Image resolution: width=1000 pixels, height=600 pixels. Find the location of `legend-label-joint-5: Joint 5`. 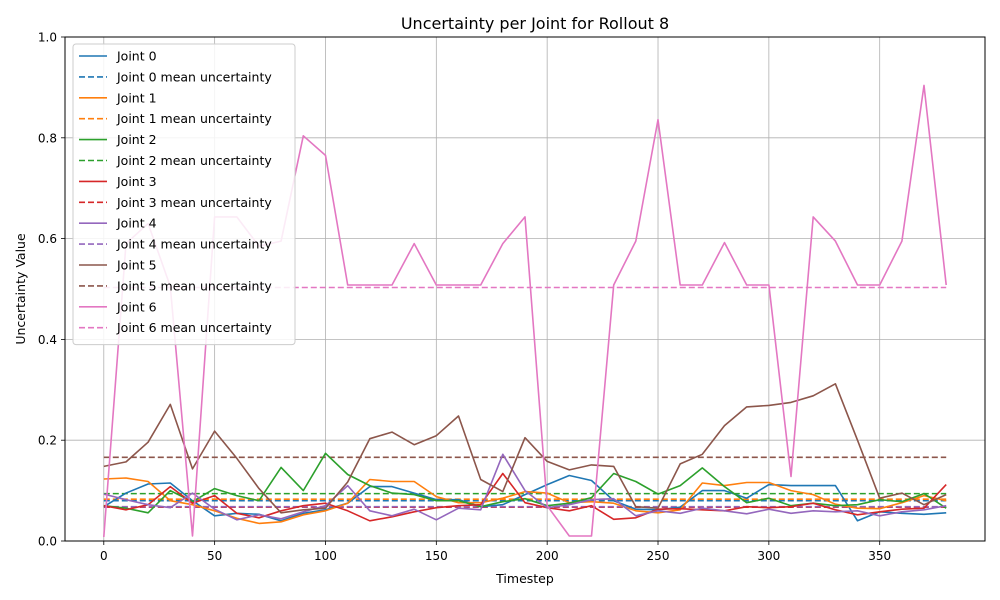

legend-label-joint-5: Joint 5 is located at coordinates (136, 265).